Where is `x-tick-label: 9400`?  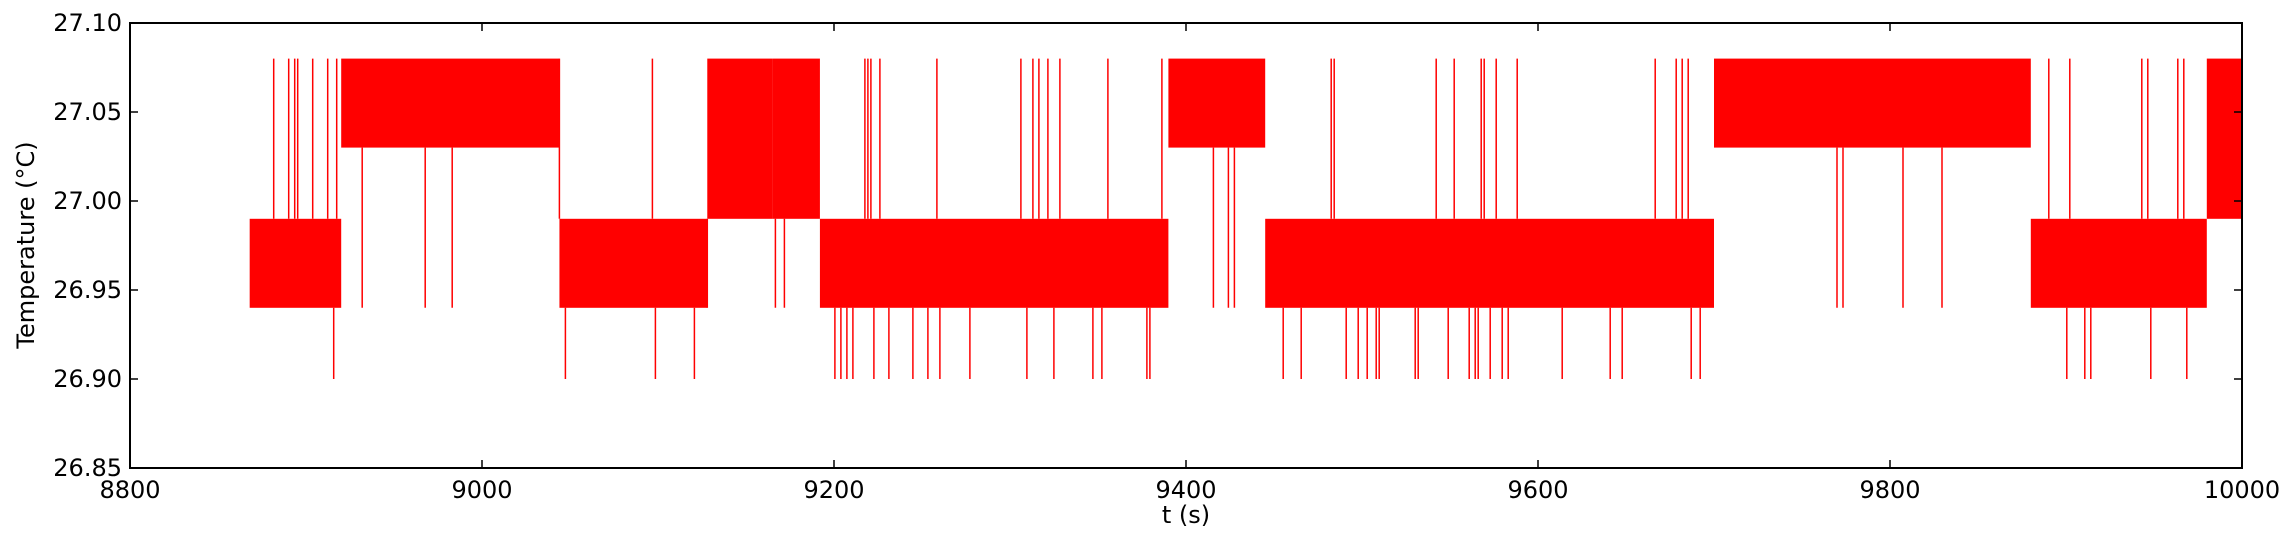
x-tick-label: 9400 is located at coordinates (1185, 490).